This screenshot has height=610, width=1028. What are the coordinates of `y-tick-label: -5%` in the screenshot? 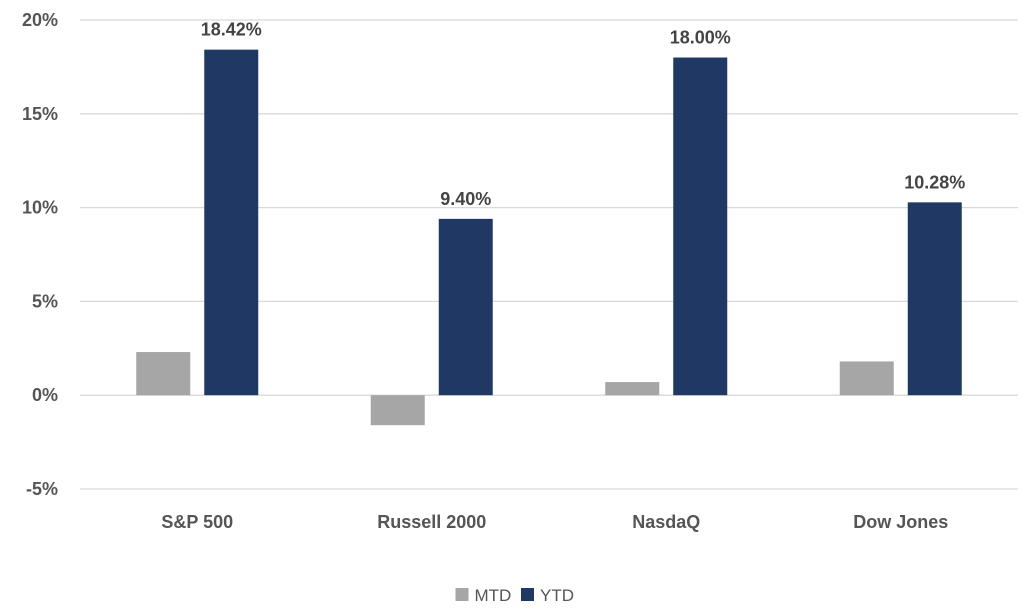 It's located at (42, 489).